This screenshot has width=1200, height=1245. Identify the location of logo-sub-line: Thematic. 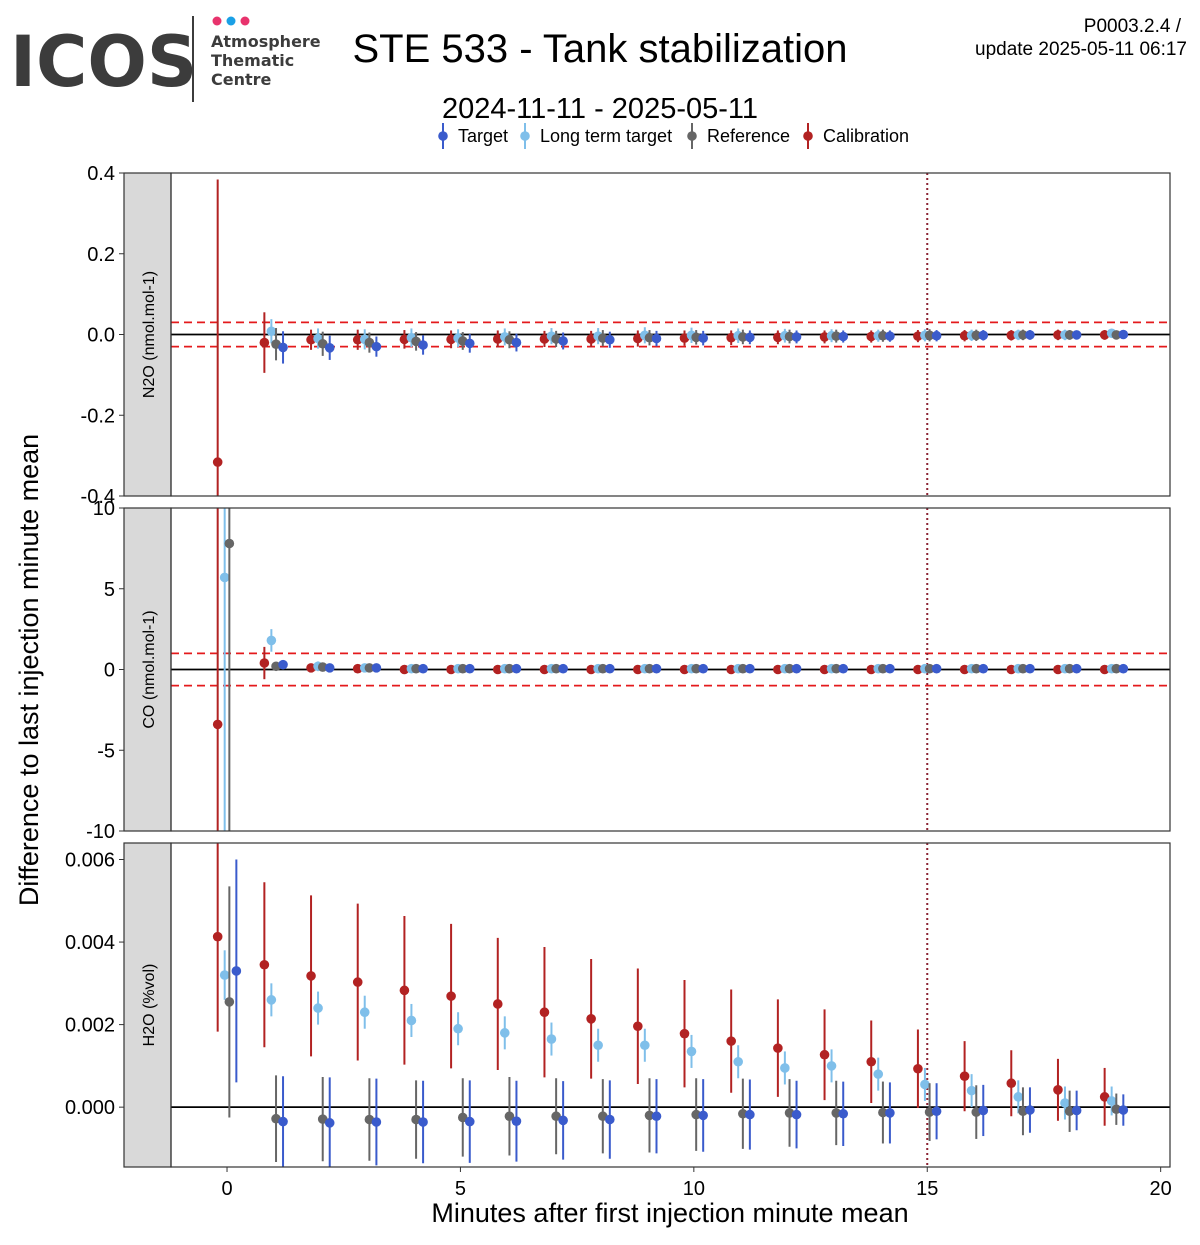
(252, 60).